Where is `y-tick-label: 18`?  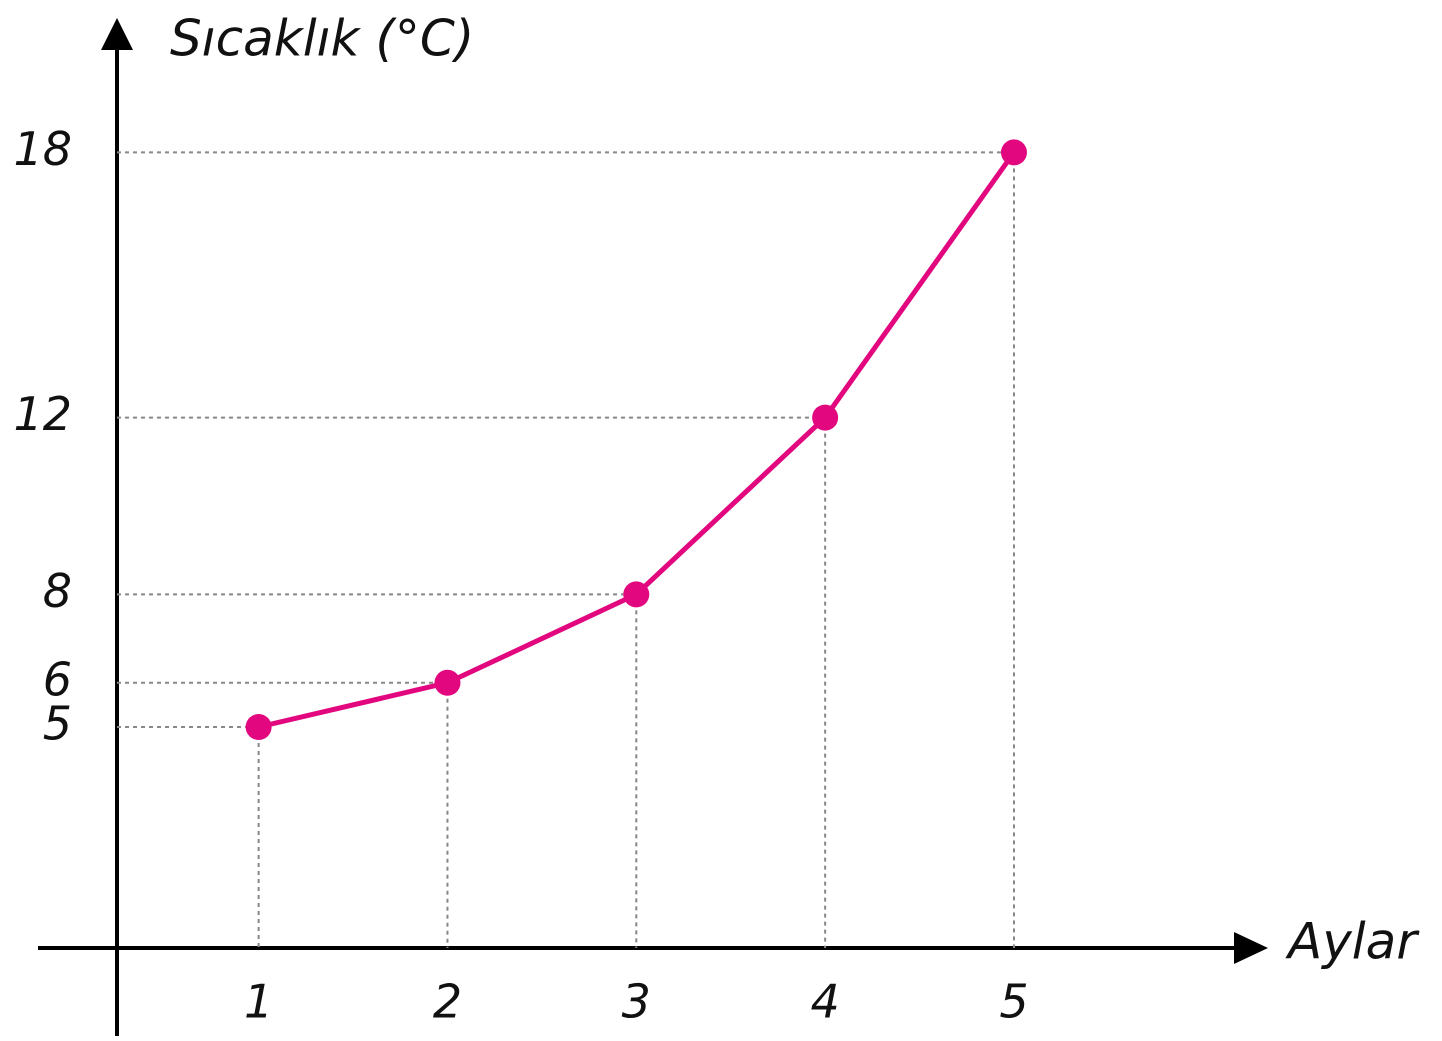 y-tick-label: 18 is located at coordinates (42, 149).